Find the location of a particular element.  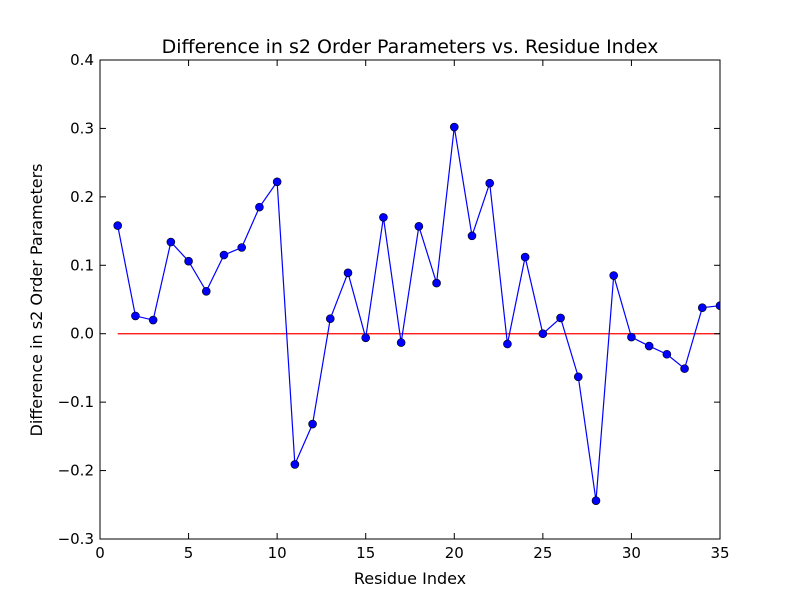

y-tick-label: 0.4 is located at coordinates (82, 60).